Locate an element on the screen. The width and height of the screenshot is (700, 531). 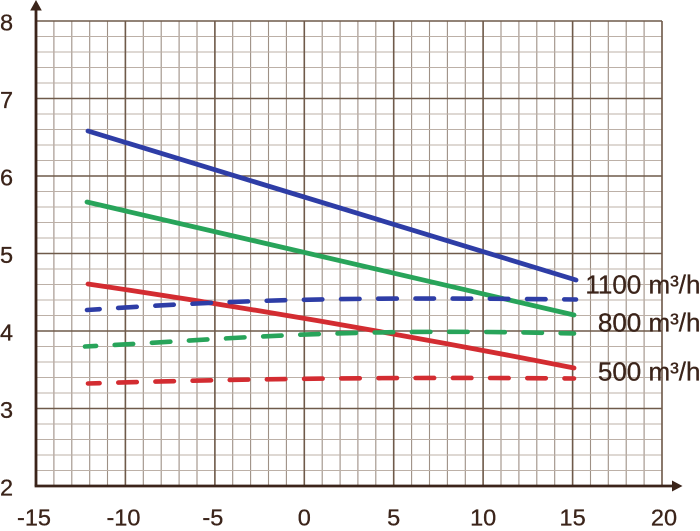
svg-text: 8 is located at coordinates (6, 22).